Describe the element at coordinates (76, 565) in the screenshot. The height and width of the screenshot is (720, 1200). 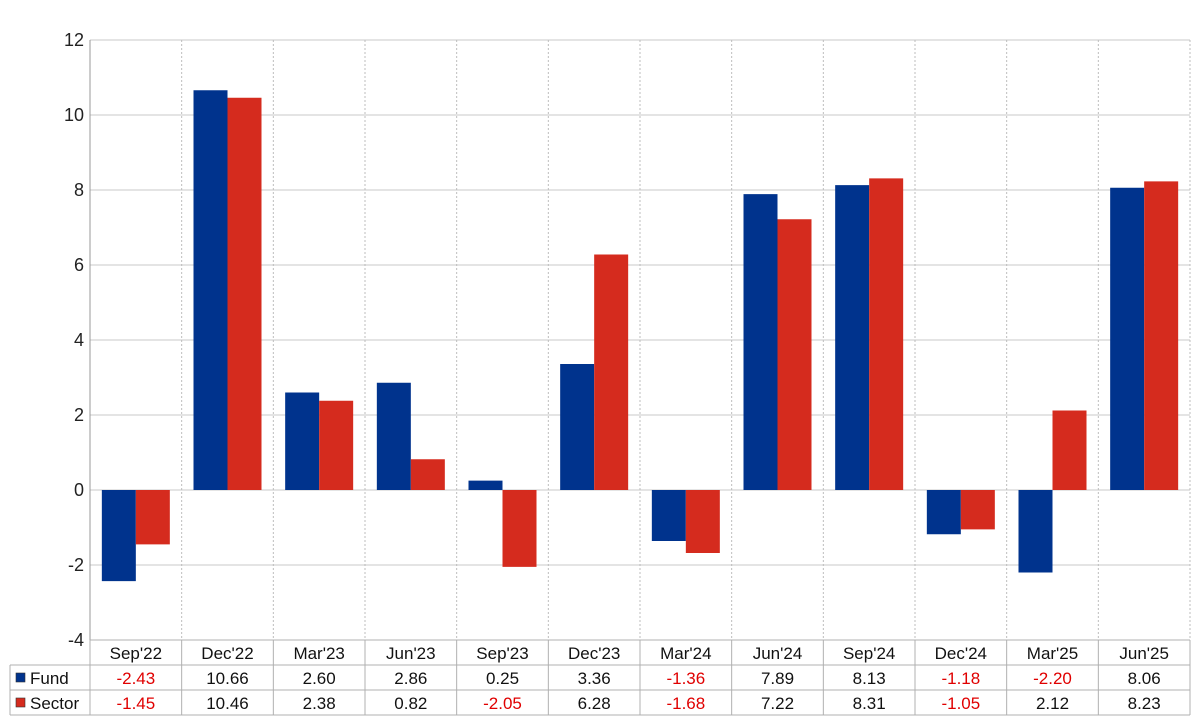
I see `y-tick-label: -2` at that location.